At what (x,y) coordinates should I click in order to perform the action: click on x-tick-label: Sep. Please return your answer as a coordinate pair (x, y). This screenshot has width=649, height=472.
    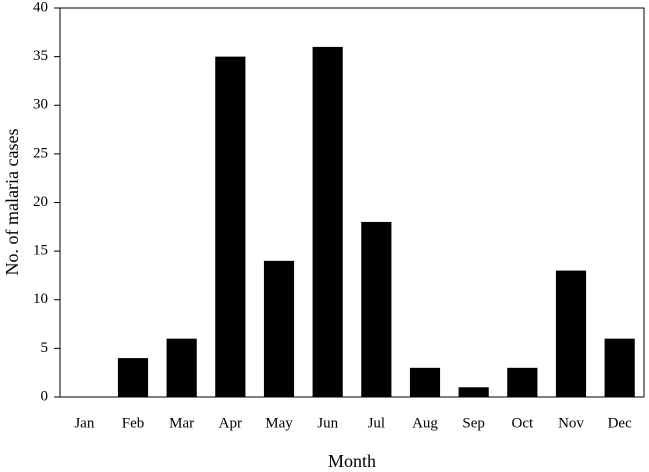
    Looking at the image, I should click on (473, 423).